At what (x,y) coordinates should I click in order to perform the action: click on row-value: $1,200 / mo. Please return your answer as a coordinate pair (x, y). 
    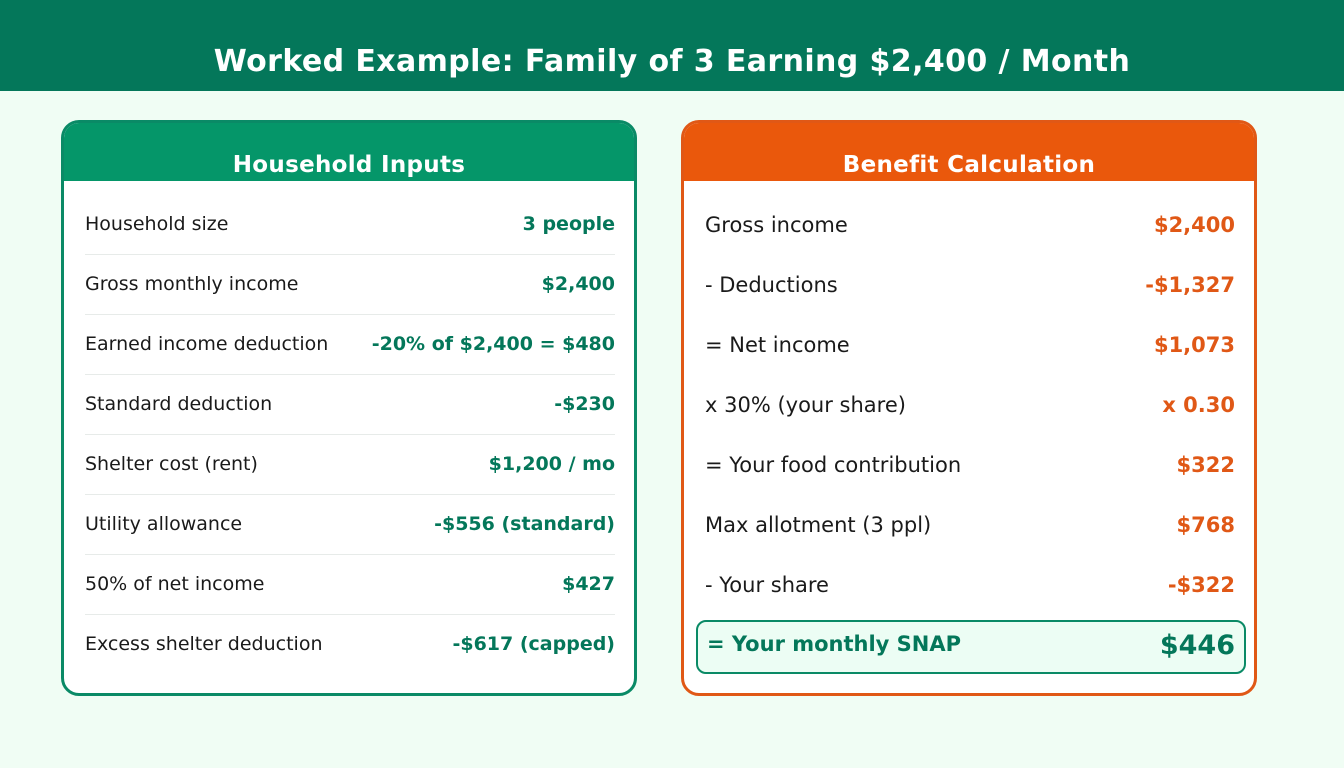
    Looking at the image, I should click on (551, 464).